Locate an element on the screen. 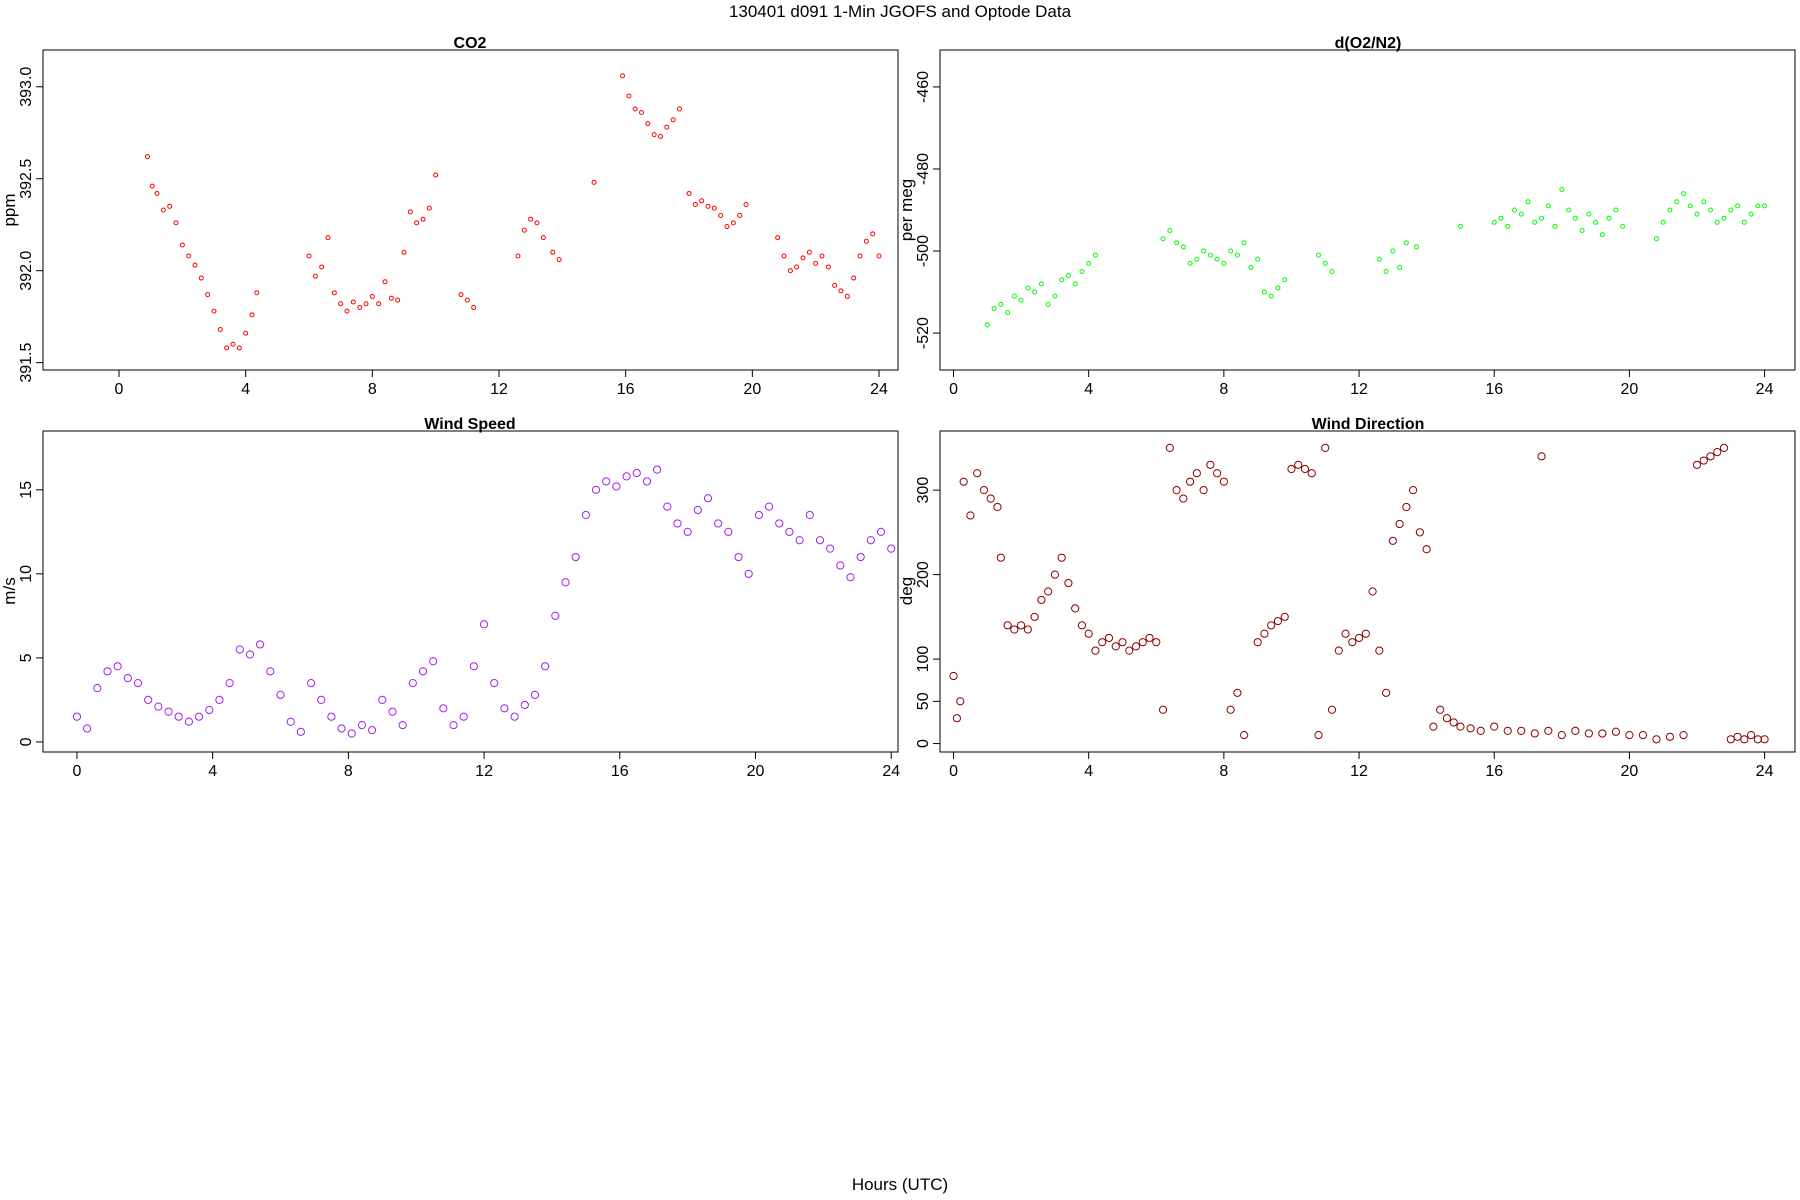  panel-o2n2-frame is located at coordinates (1367, 210).